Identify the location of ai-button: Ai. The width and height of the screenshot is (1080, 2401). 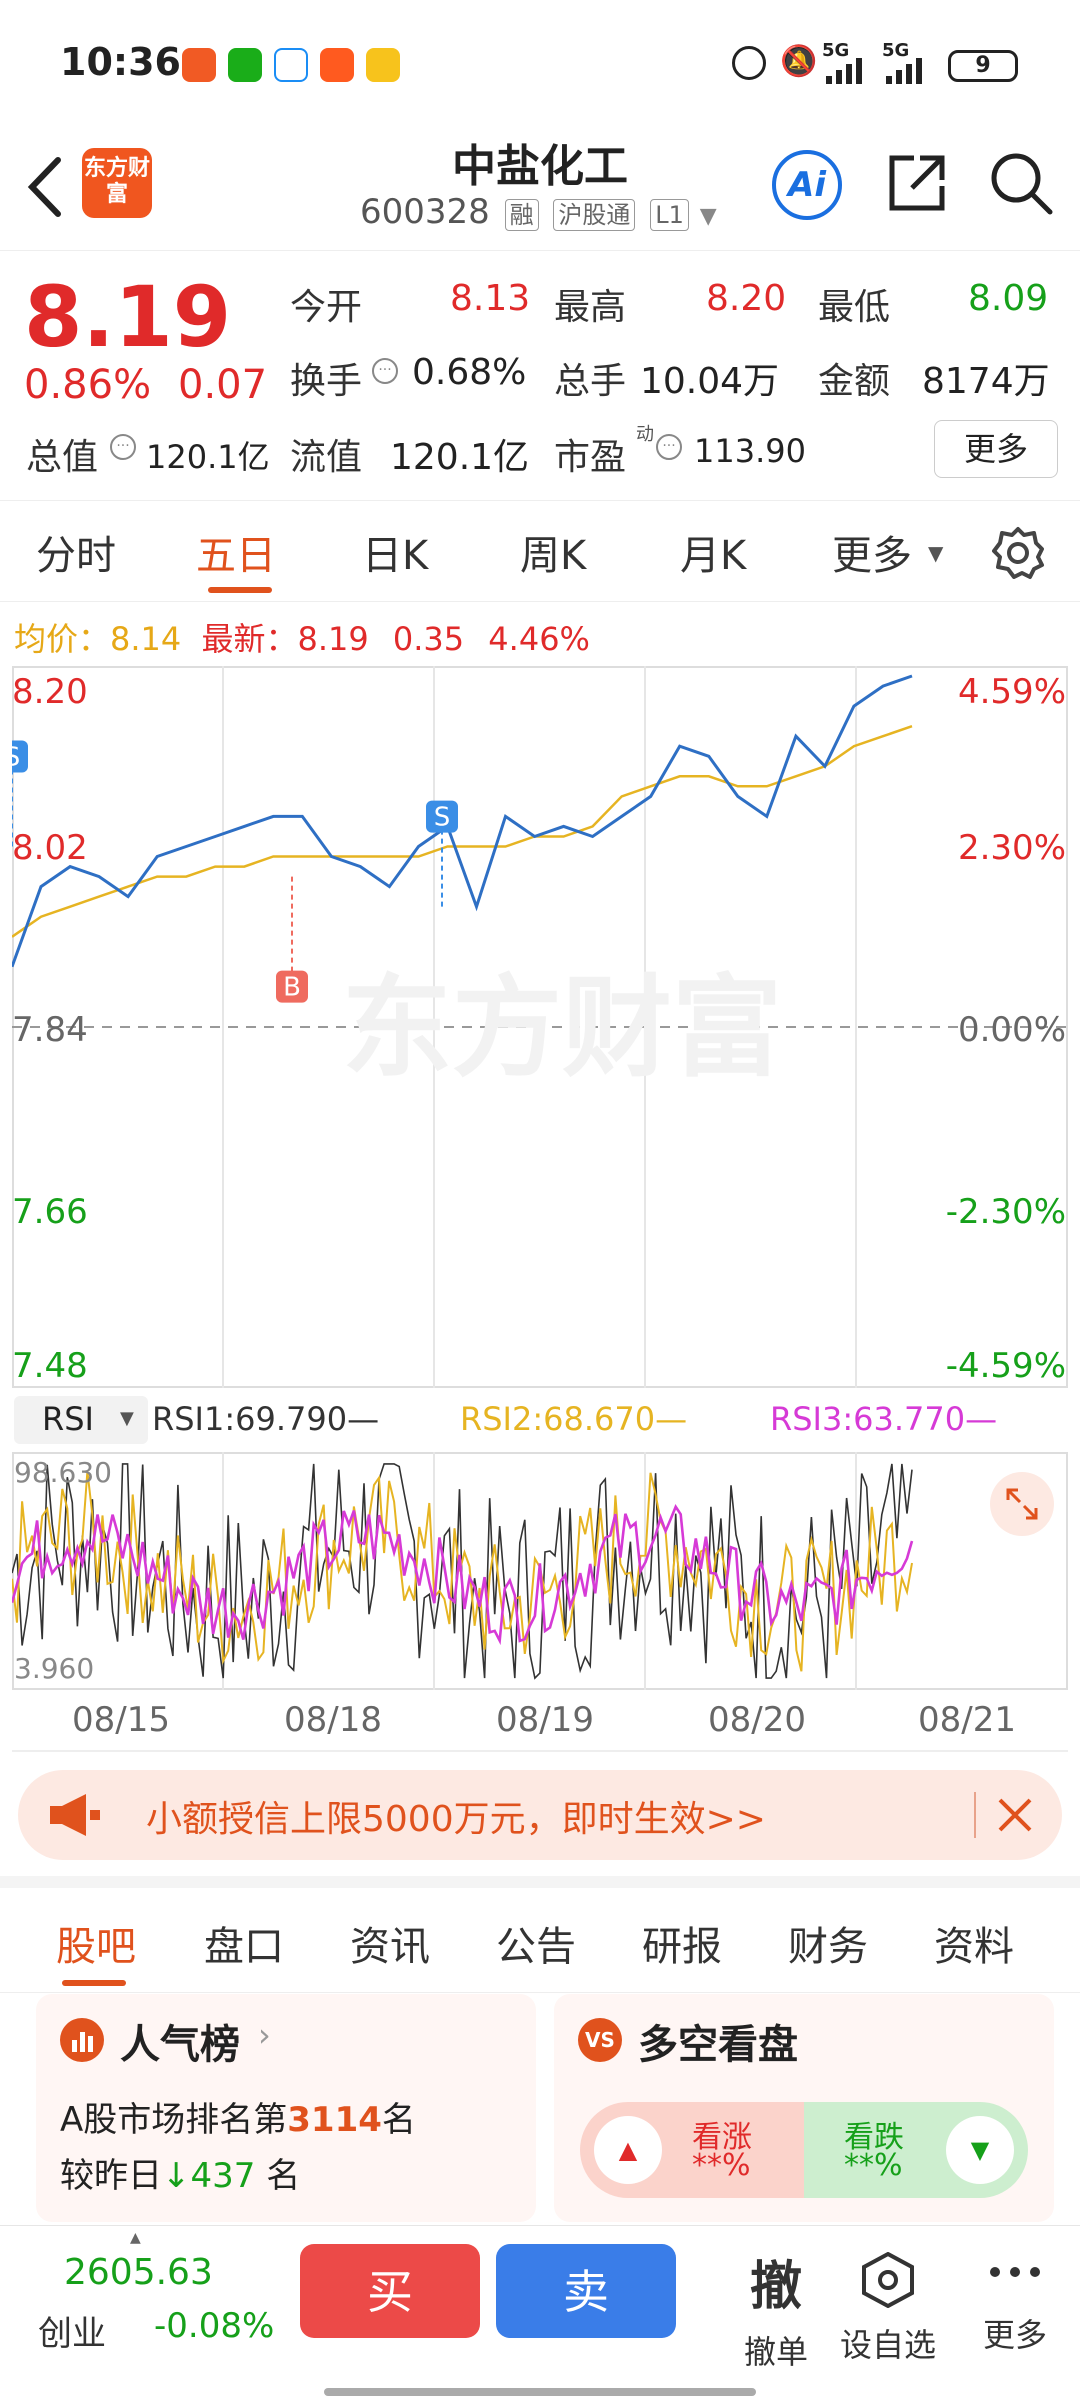
(807, 185).